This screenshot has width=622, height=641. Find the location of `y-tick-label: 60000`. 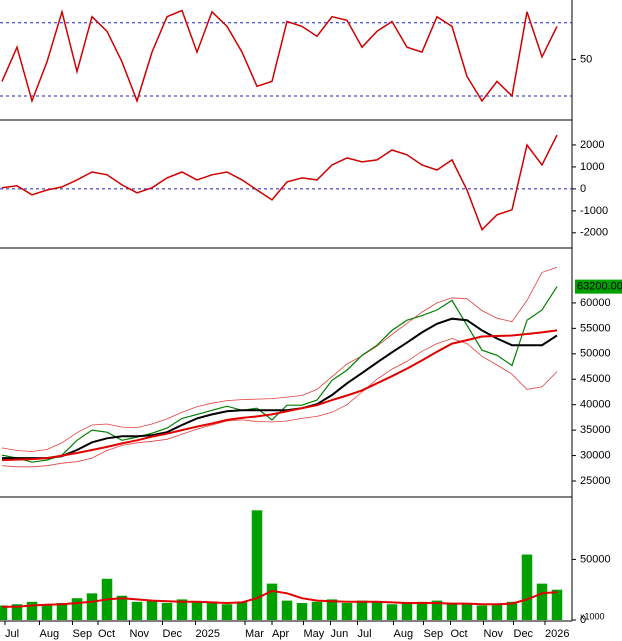

y-tick-label: 60000 is located at coordinates (595, 303).